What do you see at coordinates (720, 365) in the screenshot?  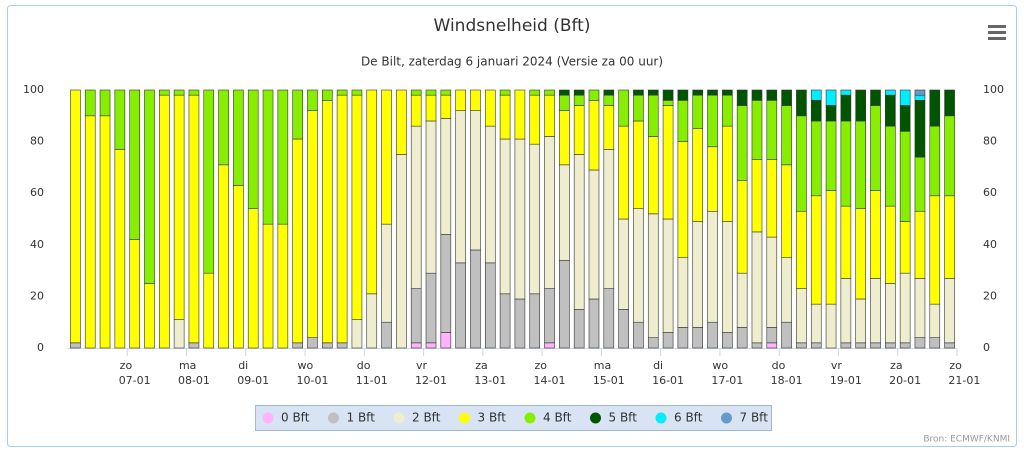 I see `x-tick-label: wo` at bounding box center [720, 365].